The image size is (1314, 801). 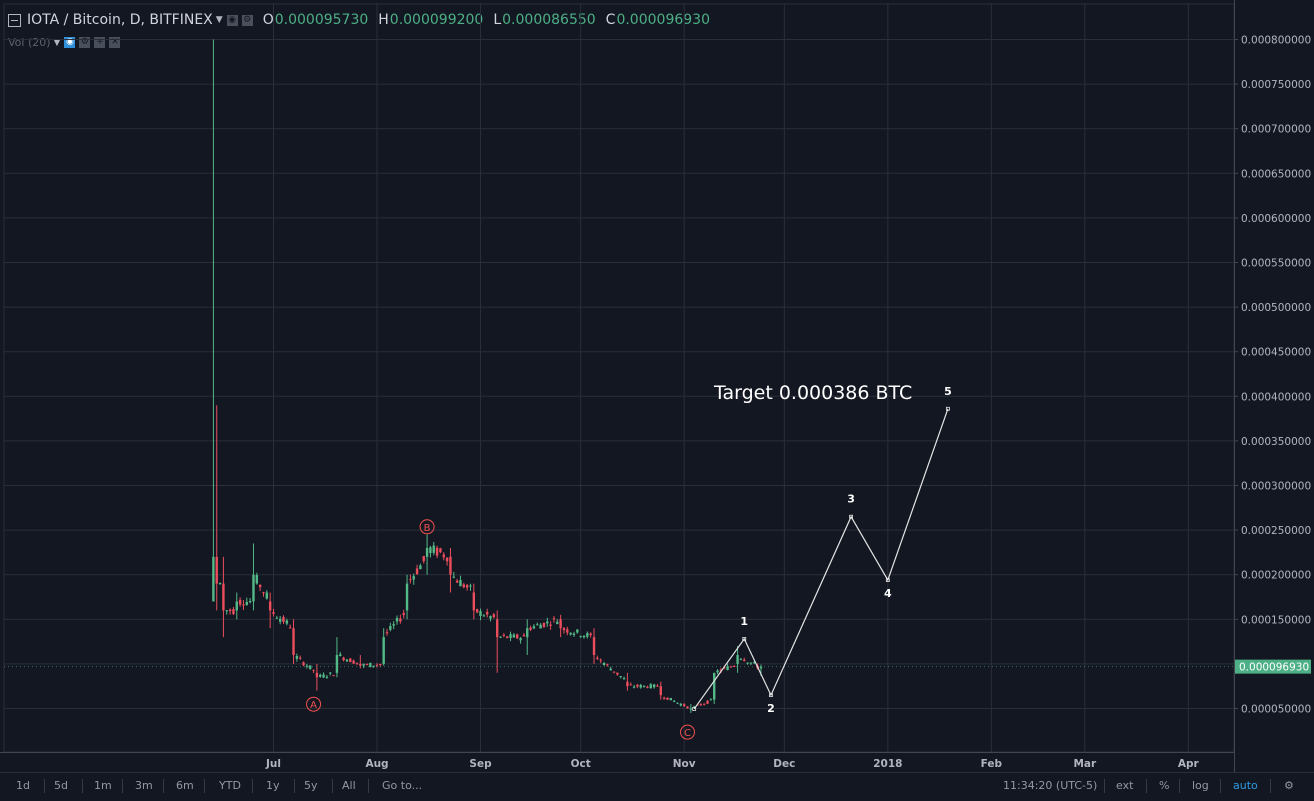 I want to click on plus-icon: +, so click(x=100, y=42).